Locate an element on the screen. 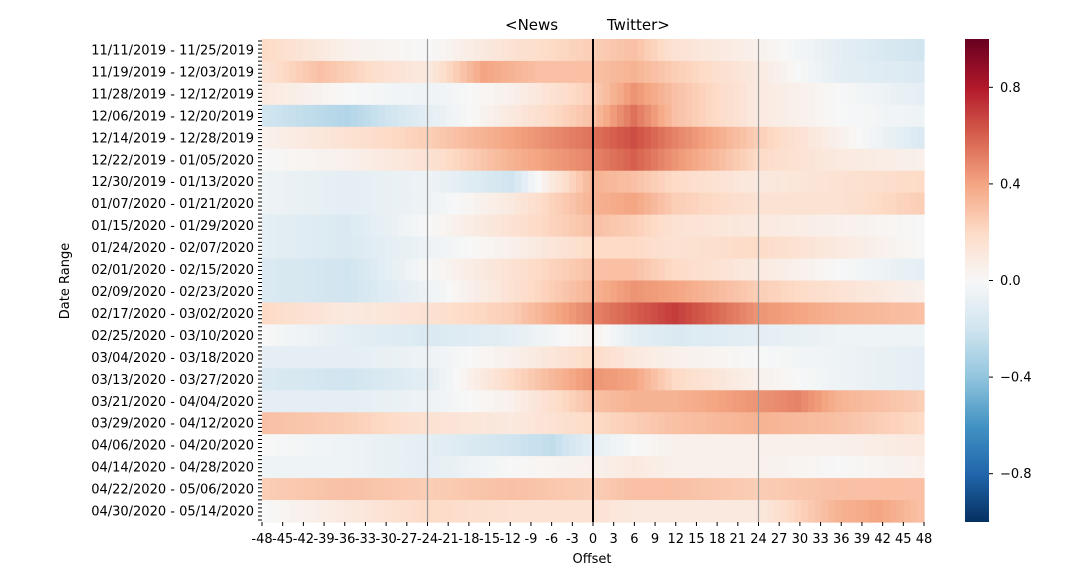 Image resolution: width=1089 pixels, height=588 pixels. y-tick-label: 11/28/2019 - 12/12/2019 is located at coordinates (172, 94).